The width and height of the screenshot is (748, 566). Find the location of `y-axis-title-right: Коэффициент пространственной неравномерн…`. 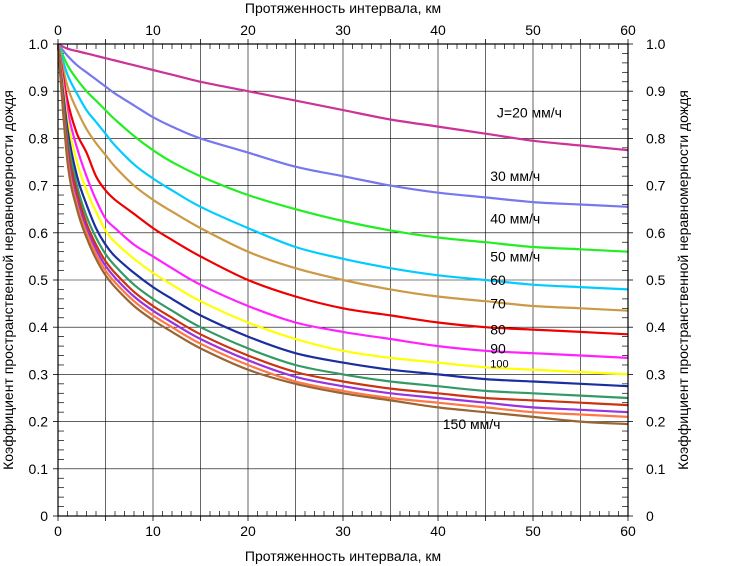

y-axis-title-right: Коэффициент пространственной неравномерн… is located at coordinates (683, 280).